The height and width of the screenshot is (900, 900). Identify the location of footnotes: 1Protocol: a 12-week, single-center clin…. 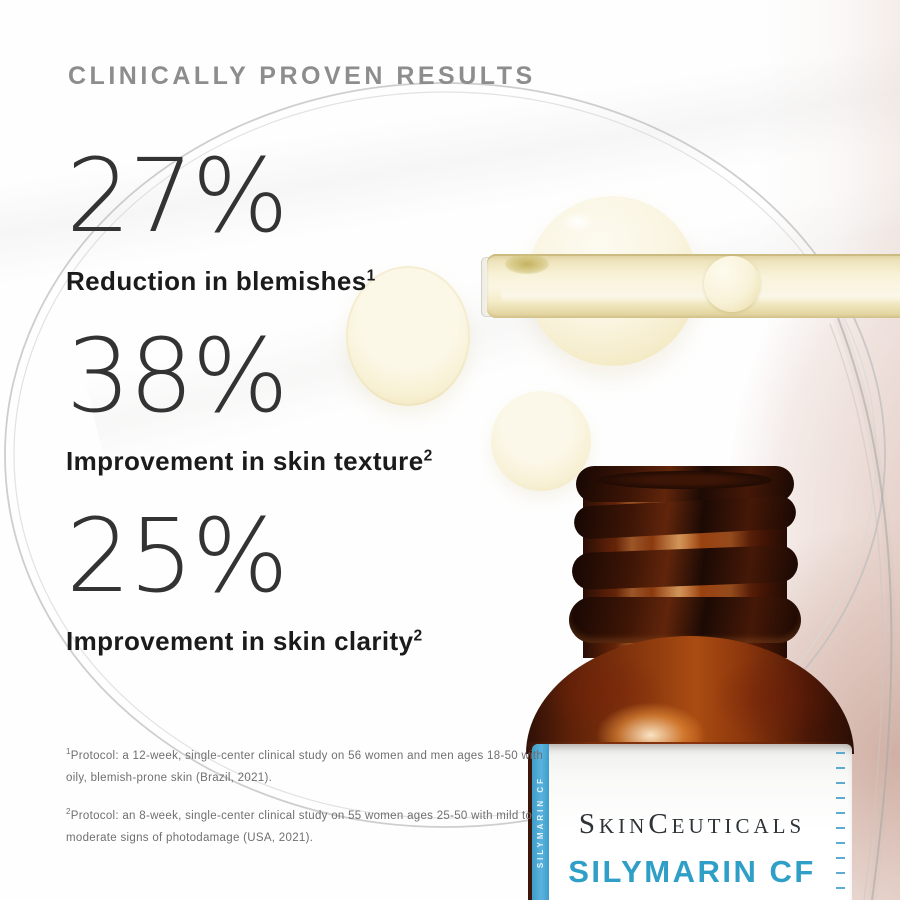
(305, 796).